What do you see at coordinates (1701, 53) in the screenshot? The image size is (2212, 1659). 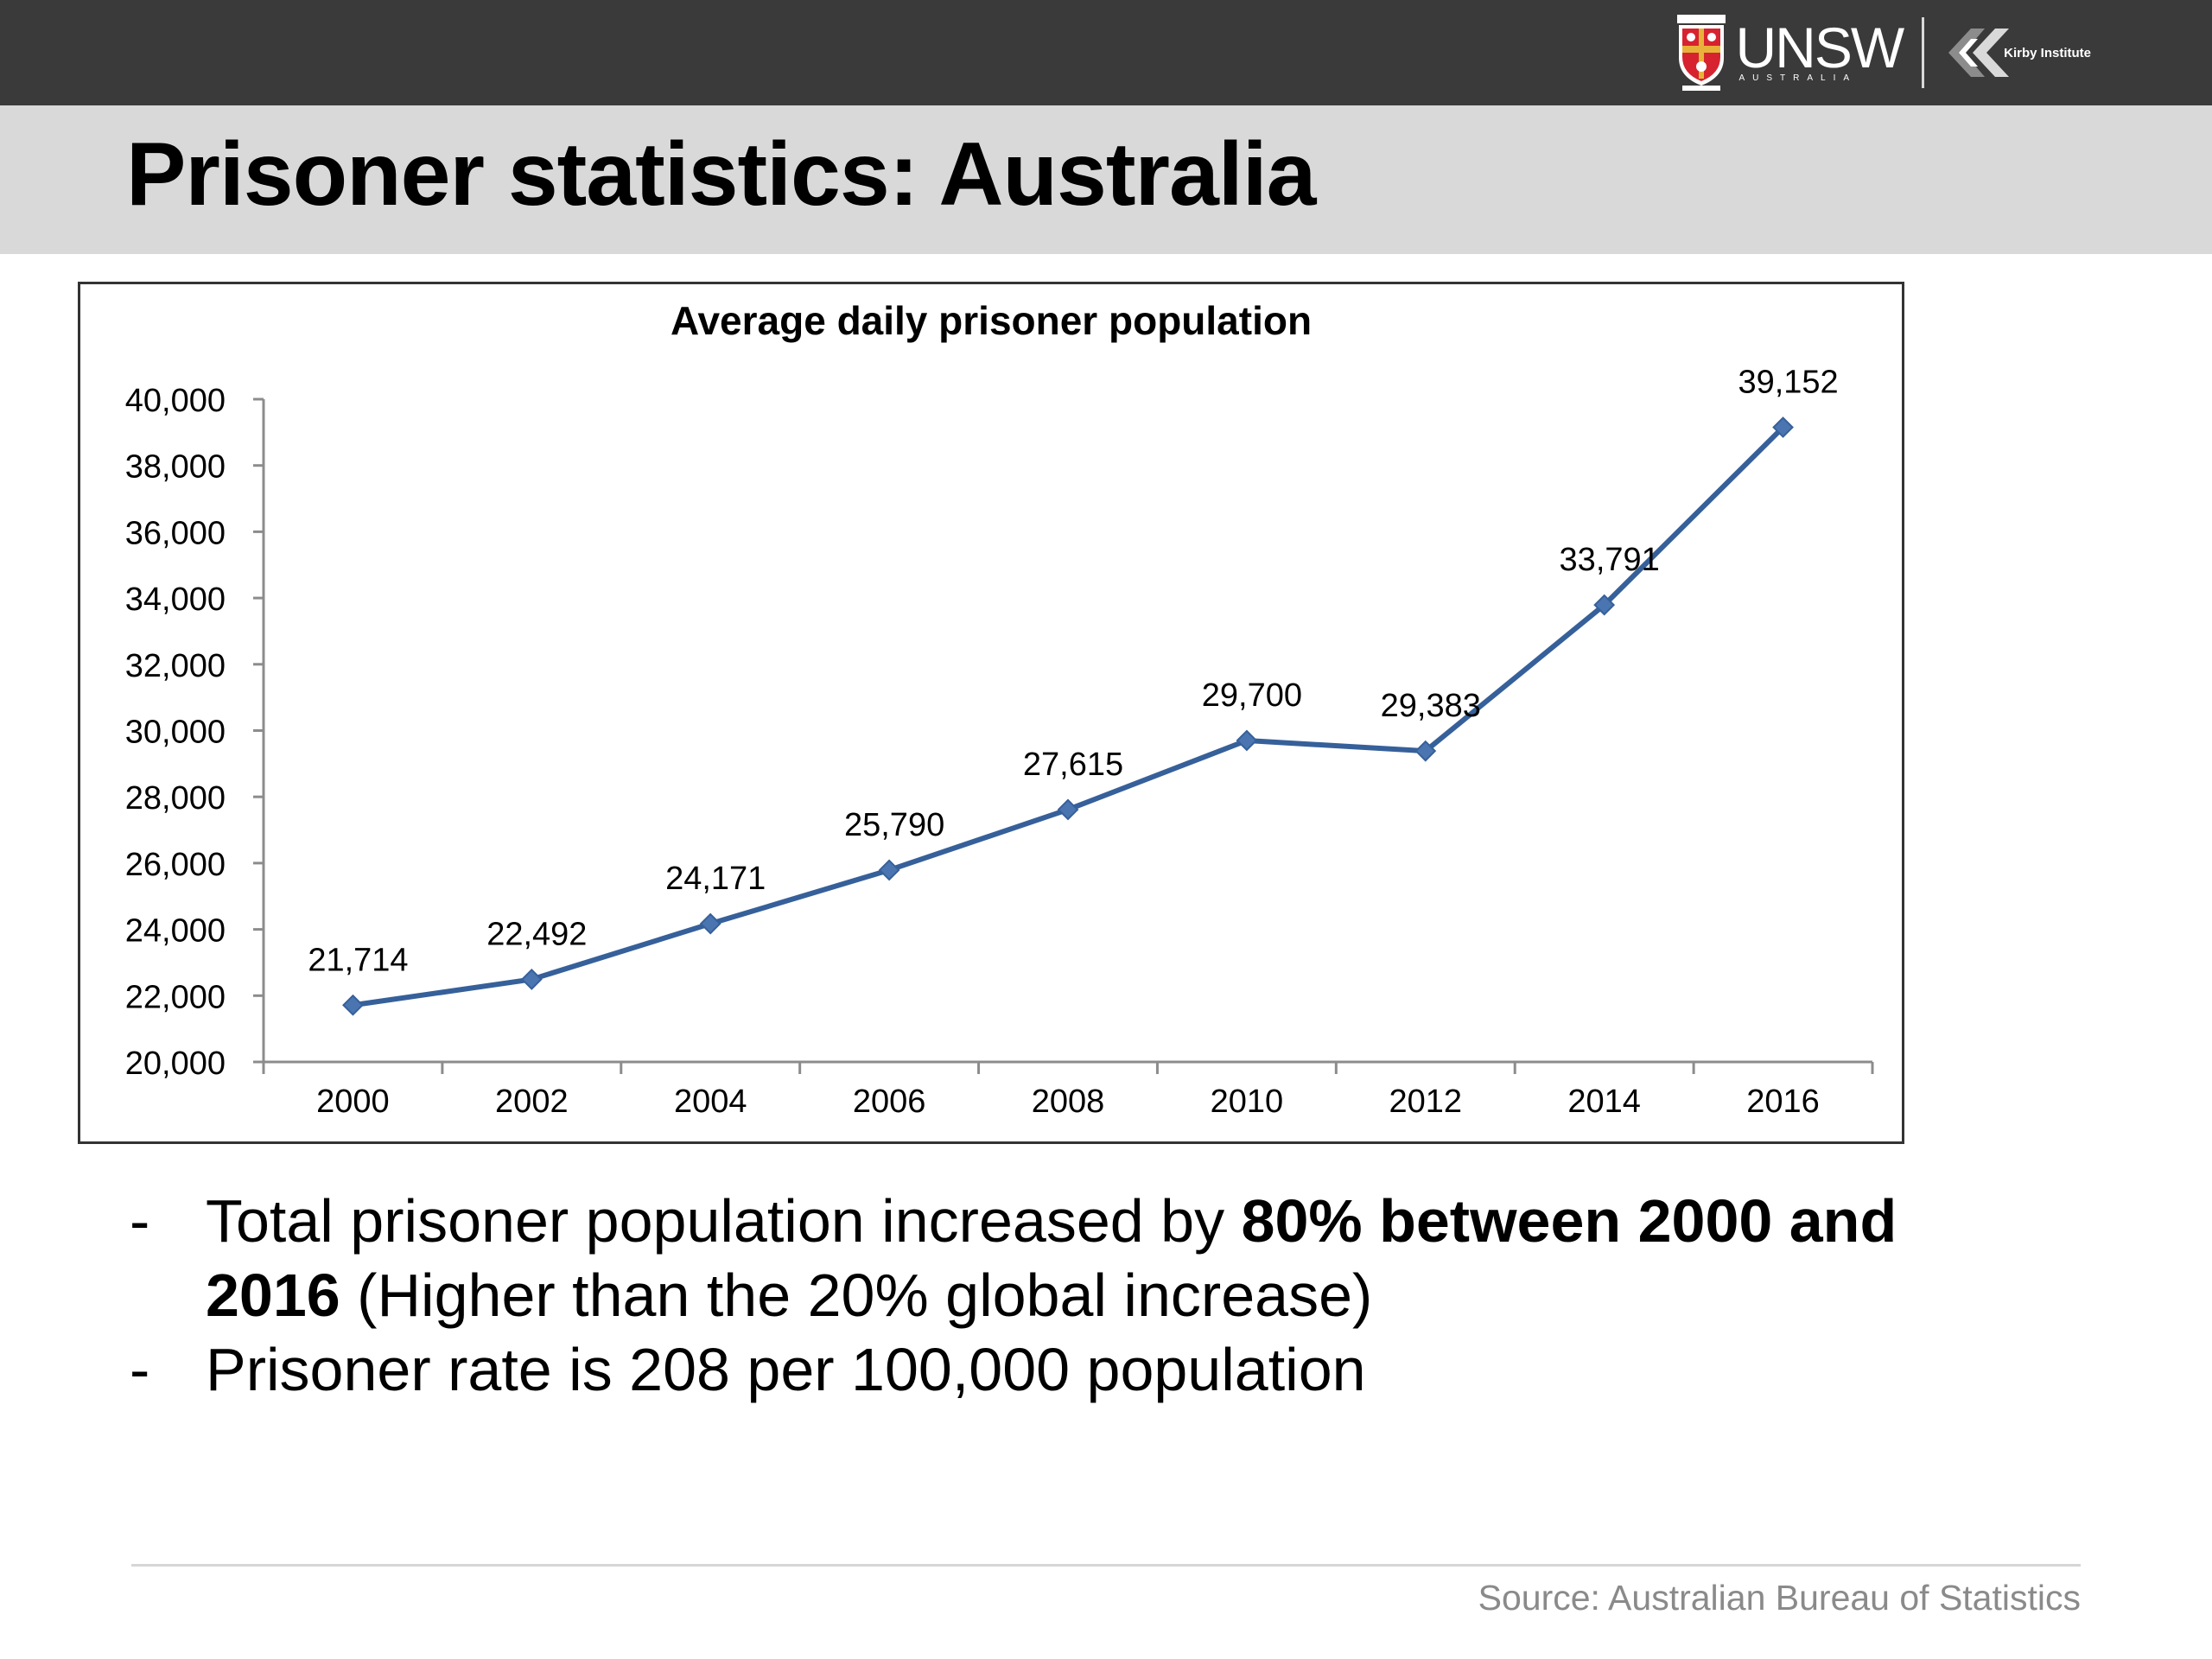 I see `unsw-crest-icon` at bounding box center [1701, 53].